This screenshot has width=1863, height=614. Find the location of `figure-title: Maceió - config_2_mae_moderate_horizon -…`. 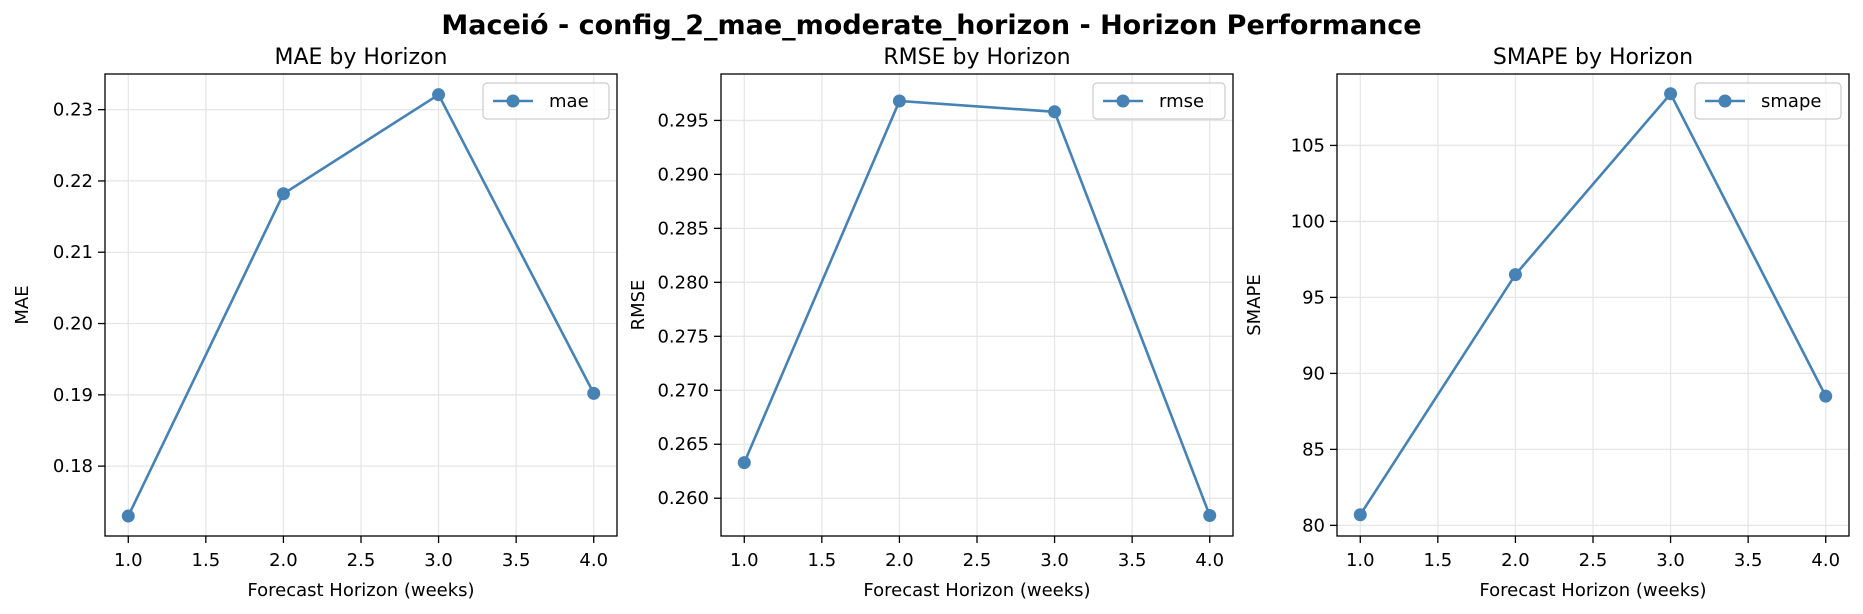

figure-title: Maceió - config_2_mae_moderate_horizon -… is located at coordinates (931, 25).